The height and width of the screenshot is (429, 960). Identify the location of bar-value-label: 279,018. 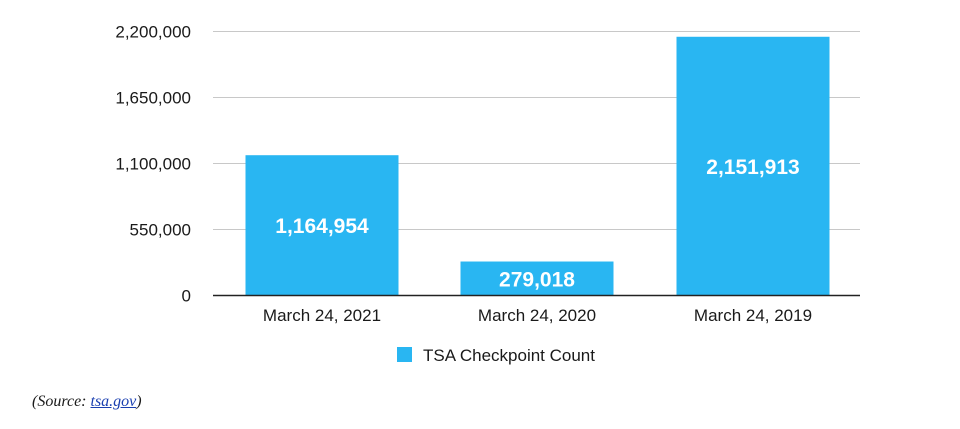
(537, 279).